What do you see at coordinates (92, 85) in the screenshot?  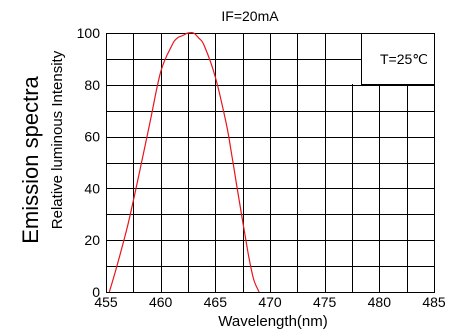 I see `y-tick-label: 80` at bounding box center [92, 85].